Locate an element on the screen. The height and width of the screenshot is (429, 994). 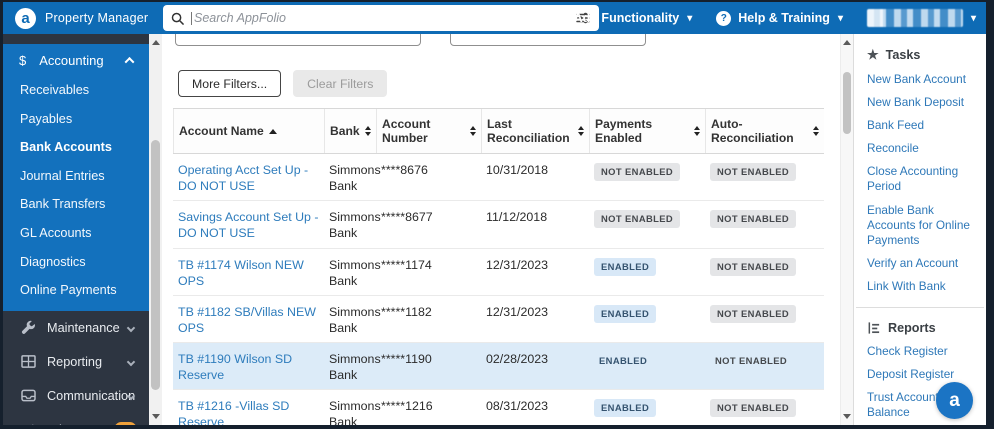
maintenance-label: Maintenance is located at coordinates (83, 327).